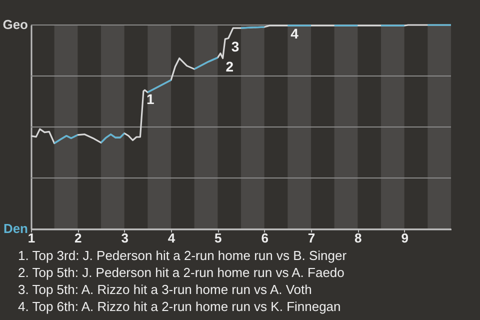 Image resolution: width=480 pixels, height=320 pixels. What do you see at coordinates (183, 255) in the screenshot?
I see `text: 1. Top 3rd: J. Pederson hit a 2-run home run vs B. Singer` at bounding box center [183, 255].